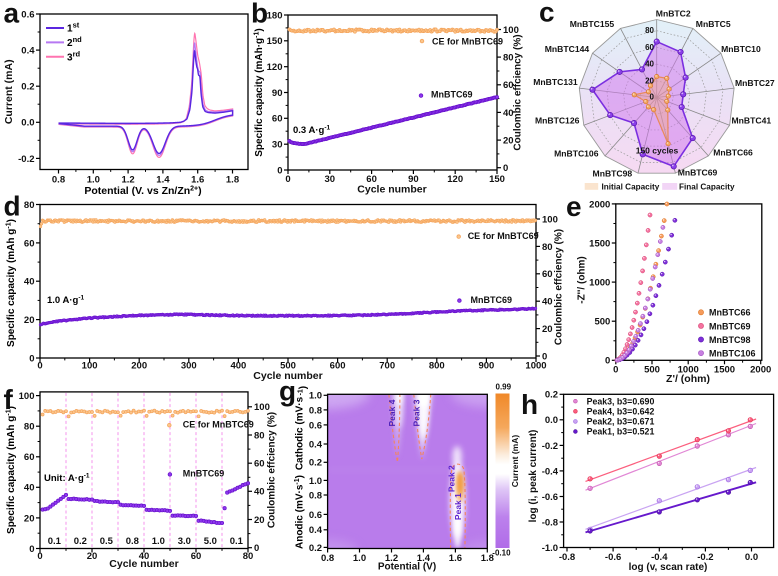 This screenshot has width=778, height=576. Describe the element at coordinates (107, 541) in the screenshot. I see `svg-text: 0.5` at that location.